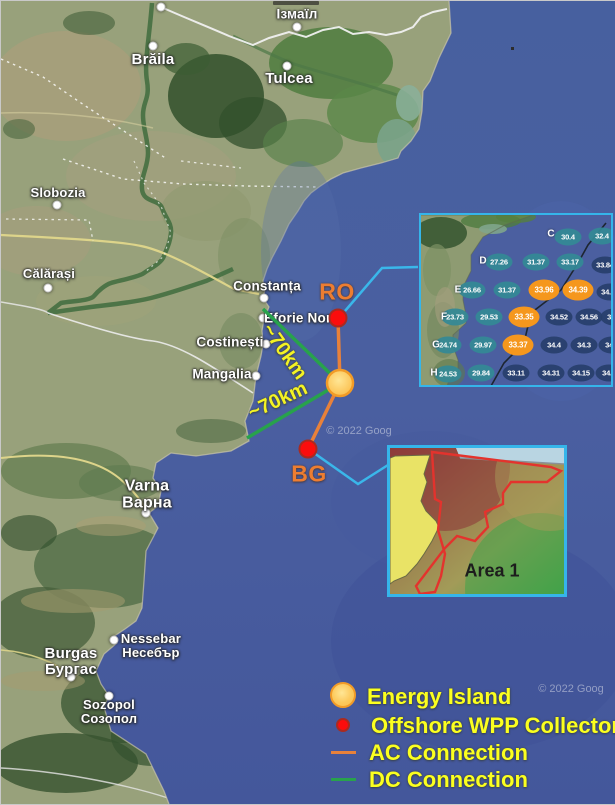  Describe the element at coordinates (599, 236) in the screenshot. I see `wind-value-badge: 32.4` at that location.